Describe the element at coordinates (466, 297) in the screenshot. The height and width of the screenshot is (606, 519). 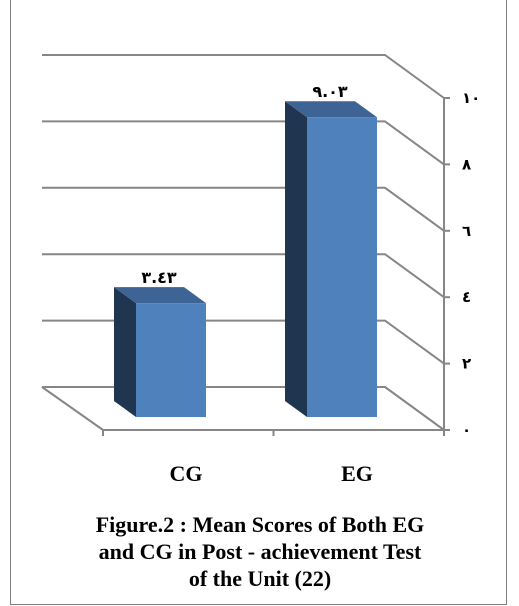
I see `y-tick-label: ٤` at that location.